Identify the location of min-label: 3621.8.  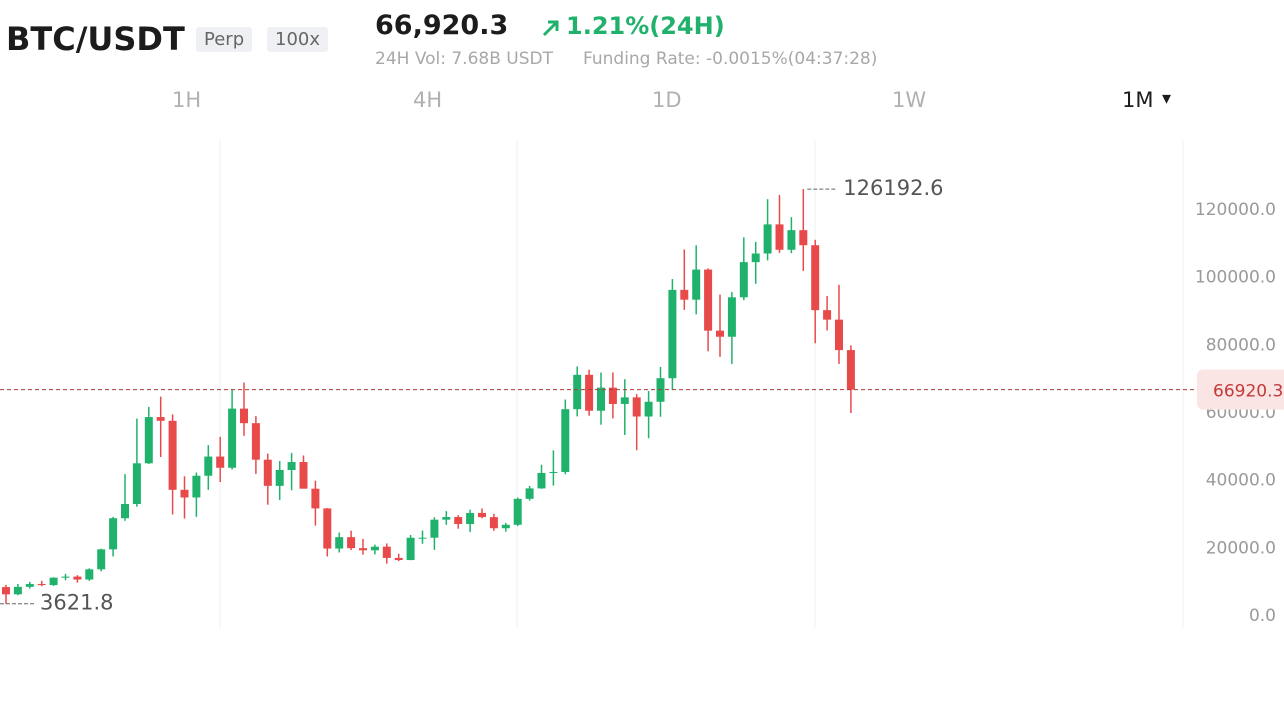
(76, 603).